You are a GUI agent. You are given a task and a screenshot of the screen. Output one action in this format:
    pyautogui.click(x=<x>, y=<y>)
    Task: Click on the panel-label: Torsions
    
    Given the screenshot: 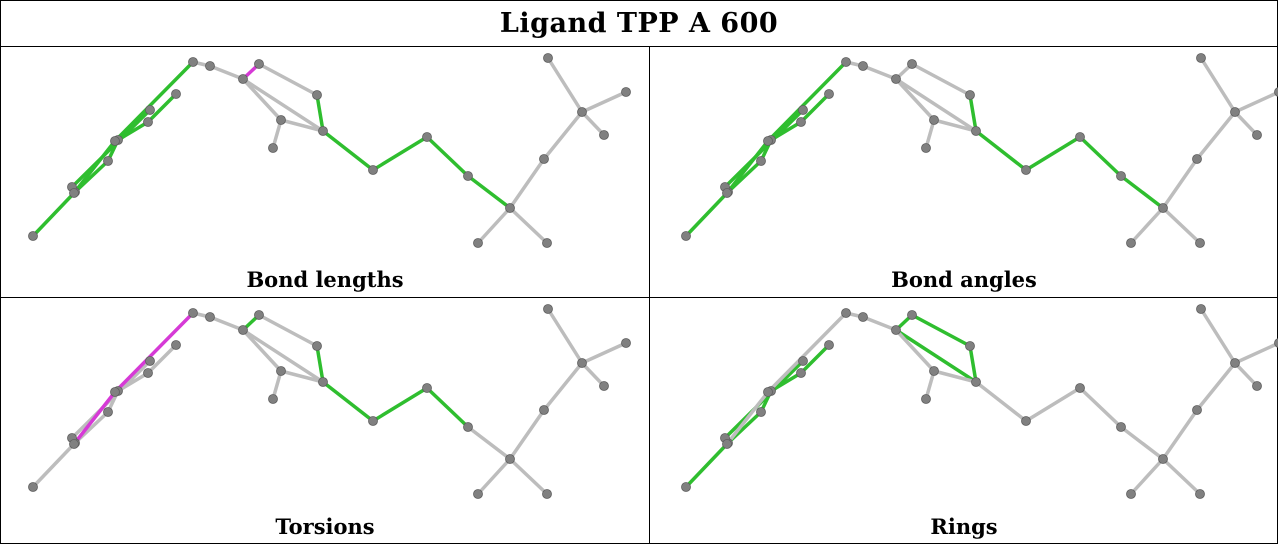 What is the action you would take?
    pyautogui.click(x=325, y=526)
    